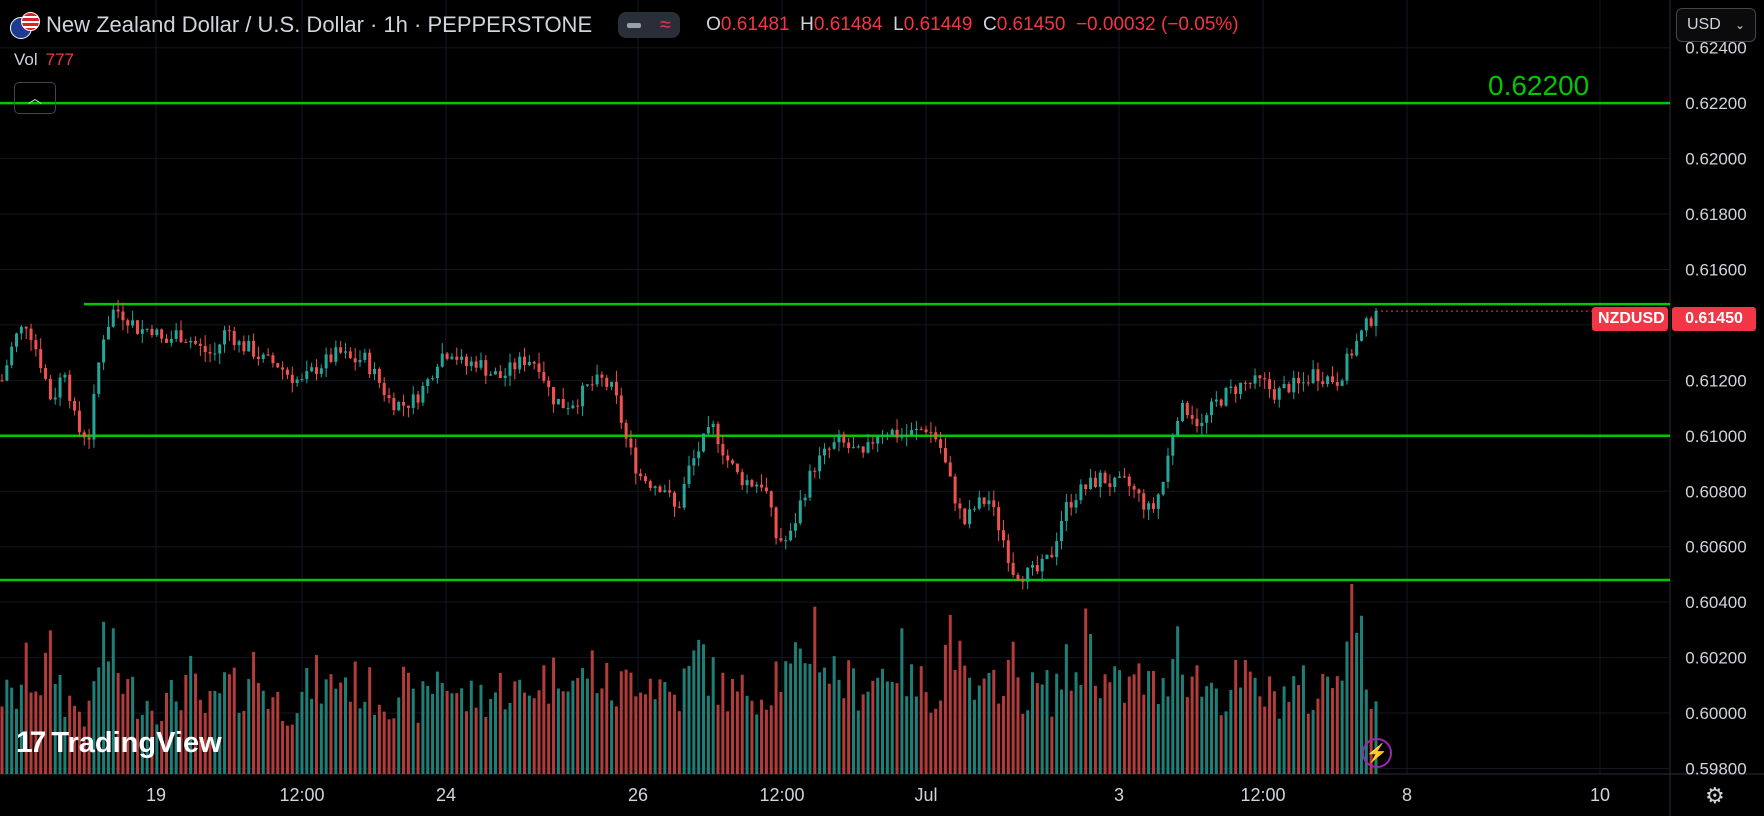  I want to click on time-axis: 19 12:00 24 26 12:00 Jul 3 12:00 8 10, so click(878, 795).